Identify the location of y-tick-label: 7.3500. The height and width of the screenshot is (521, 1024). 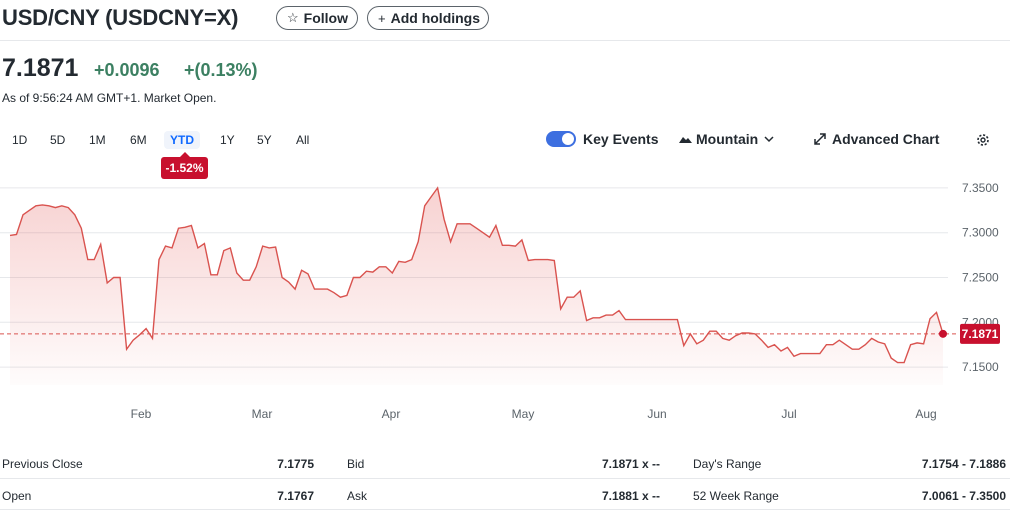
(980, 188).